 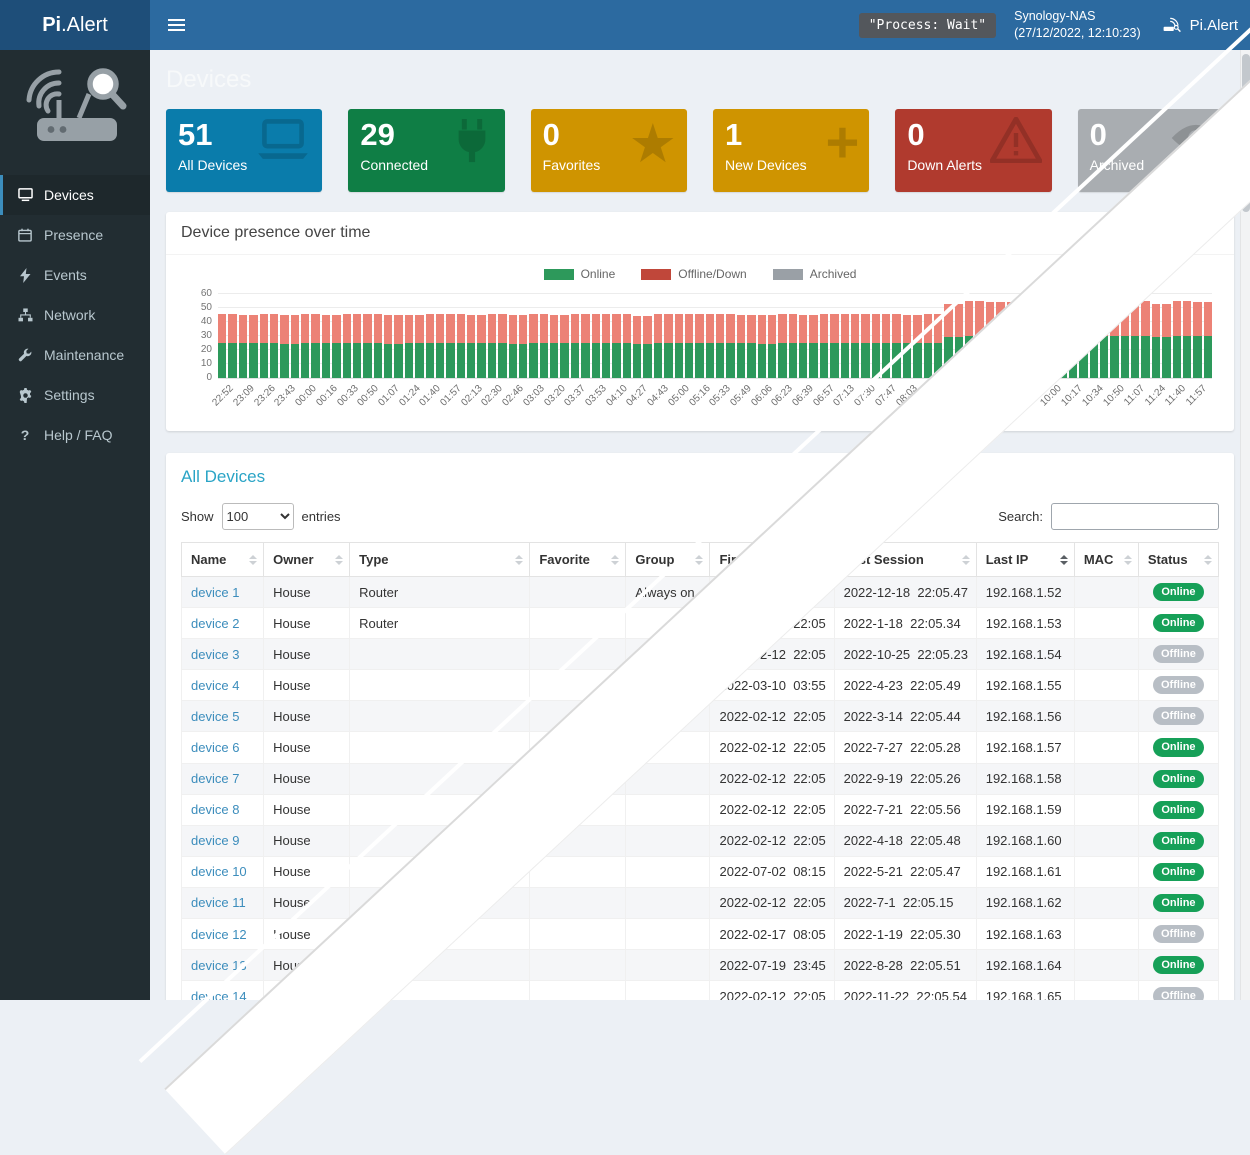 What do you see at coordinates (1178, 559) in the screenshot?
I see `column-header-status: Status` at bounding box center [1178, 559].